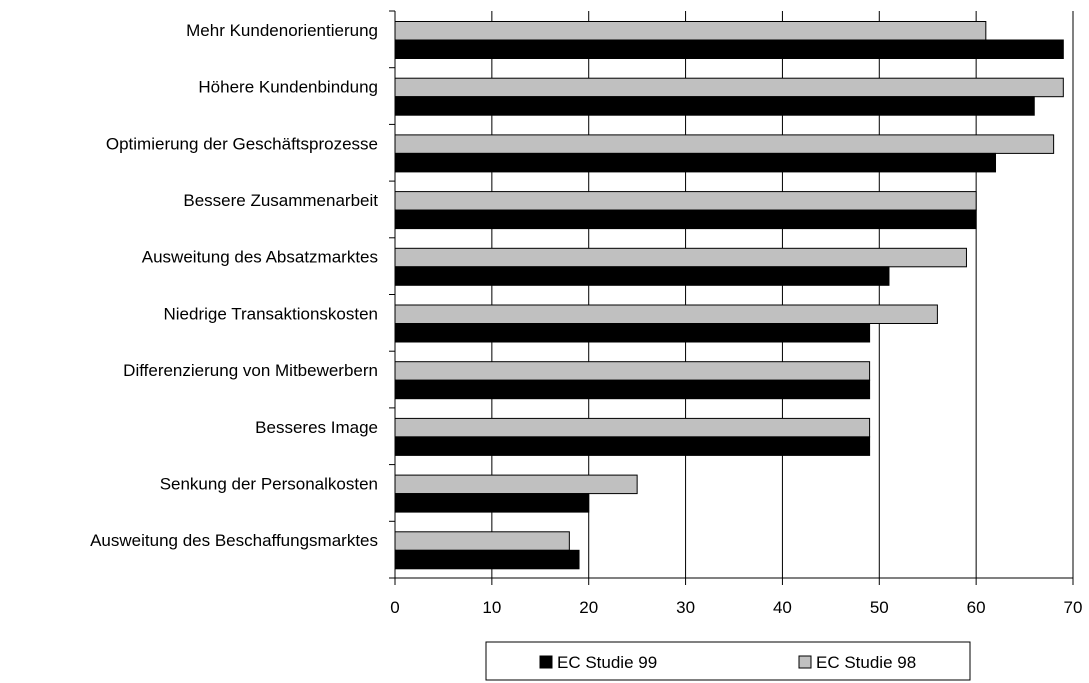 This screenshot has width=1089, height=683. Describe the element at coordinates (269, 483) in the screenshot. I see `category-label-senkung-der-personalkosten: Senkung der Personalkosten` at that location.